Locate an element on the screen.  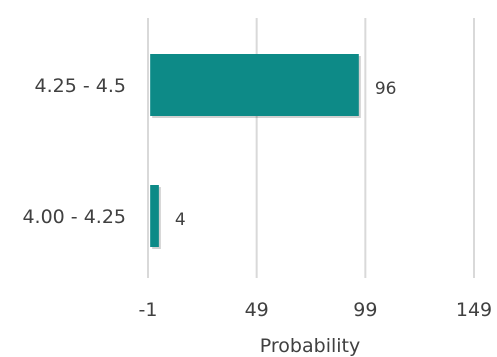
category-label: 4.25 - 4.5 is located at coordinates (80, 86).